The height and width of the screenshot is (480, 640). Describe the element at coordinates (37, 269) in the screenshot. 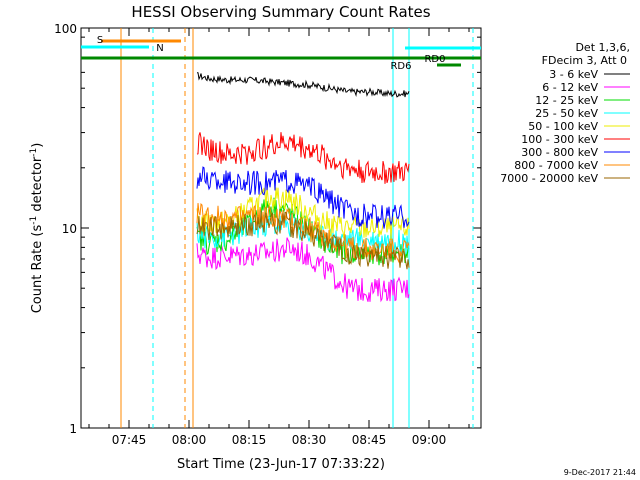

I see `y-label-part-1: Count Rate (s` at that location.